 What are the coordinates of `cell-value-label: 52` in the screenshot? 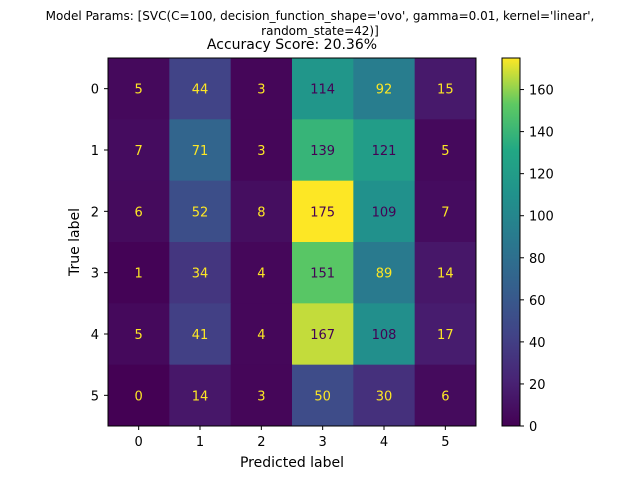 It's located at (200, 212).